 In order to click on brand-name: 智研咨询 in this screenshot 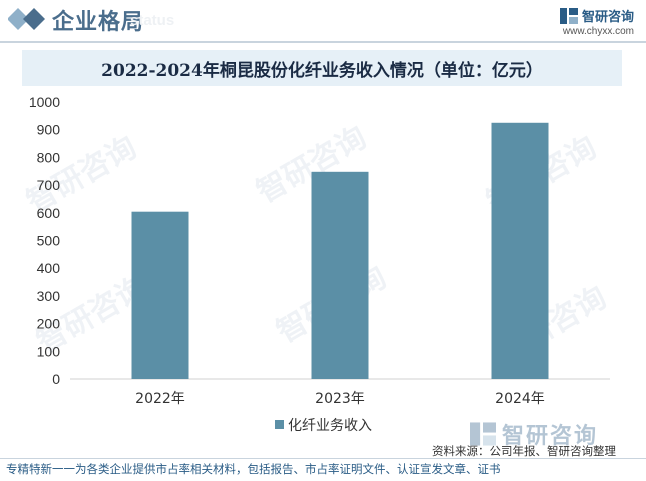, I will do `click(607, 17)`.